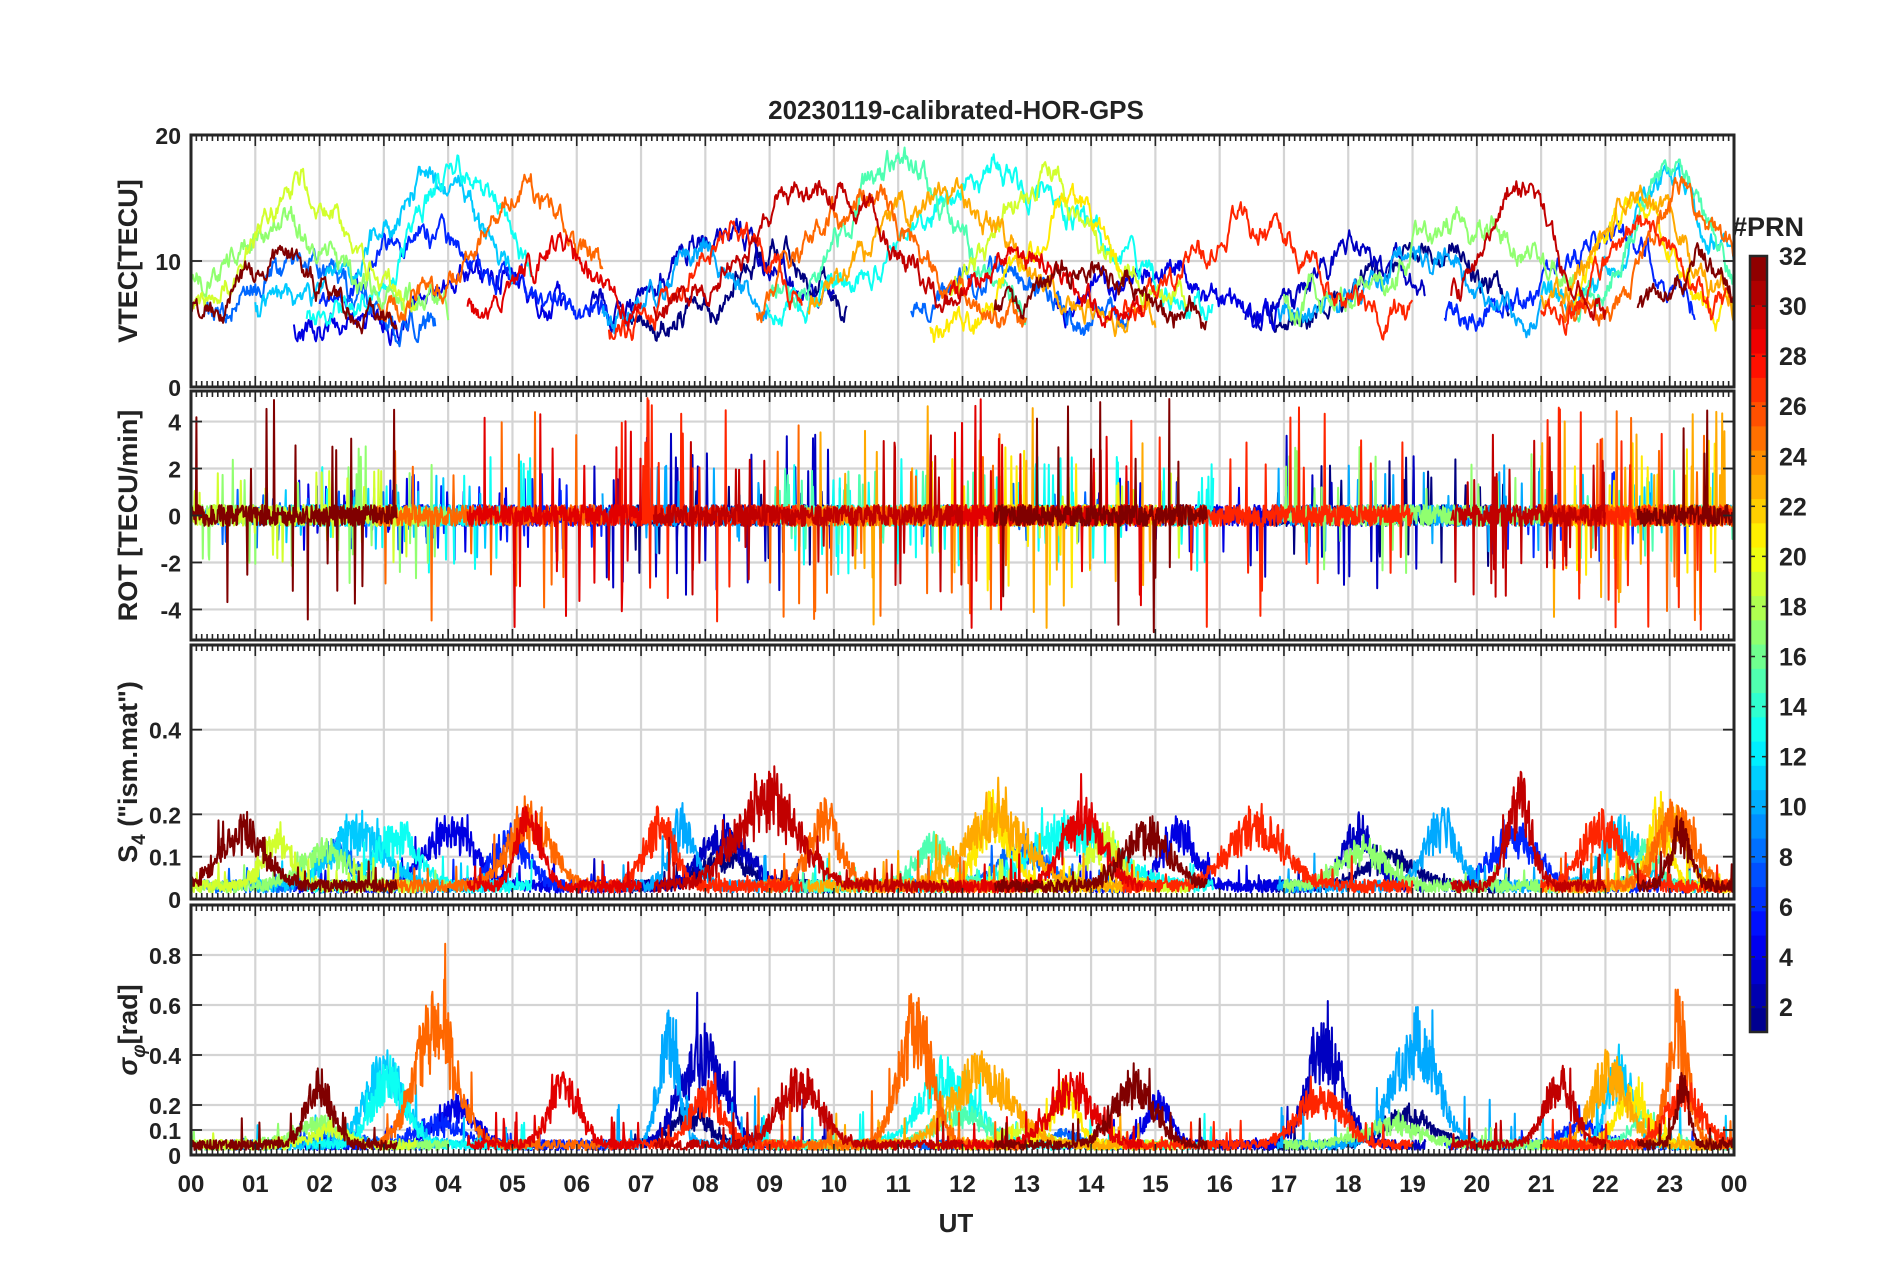  What do you see at coordinates (128, 261) in the screenshot?
I see `y-axis-label: VTEC[TECU]` at bounding box center [128, 261].